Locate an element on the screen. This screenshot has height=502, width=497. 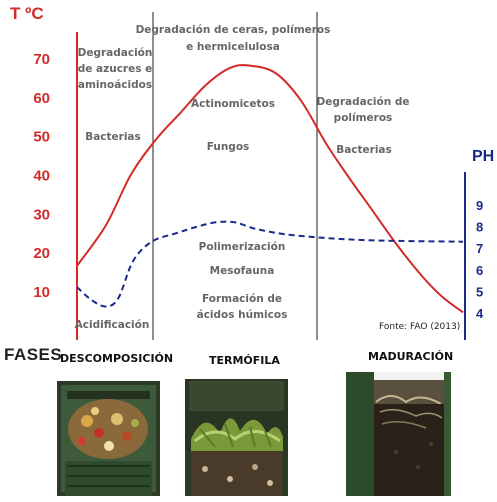
phase-label-descomposicion: DESCOMPOSICIÓN is located at coordinates (117, 358).